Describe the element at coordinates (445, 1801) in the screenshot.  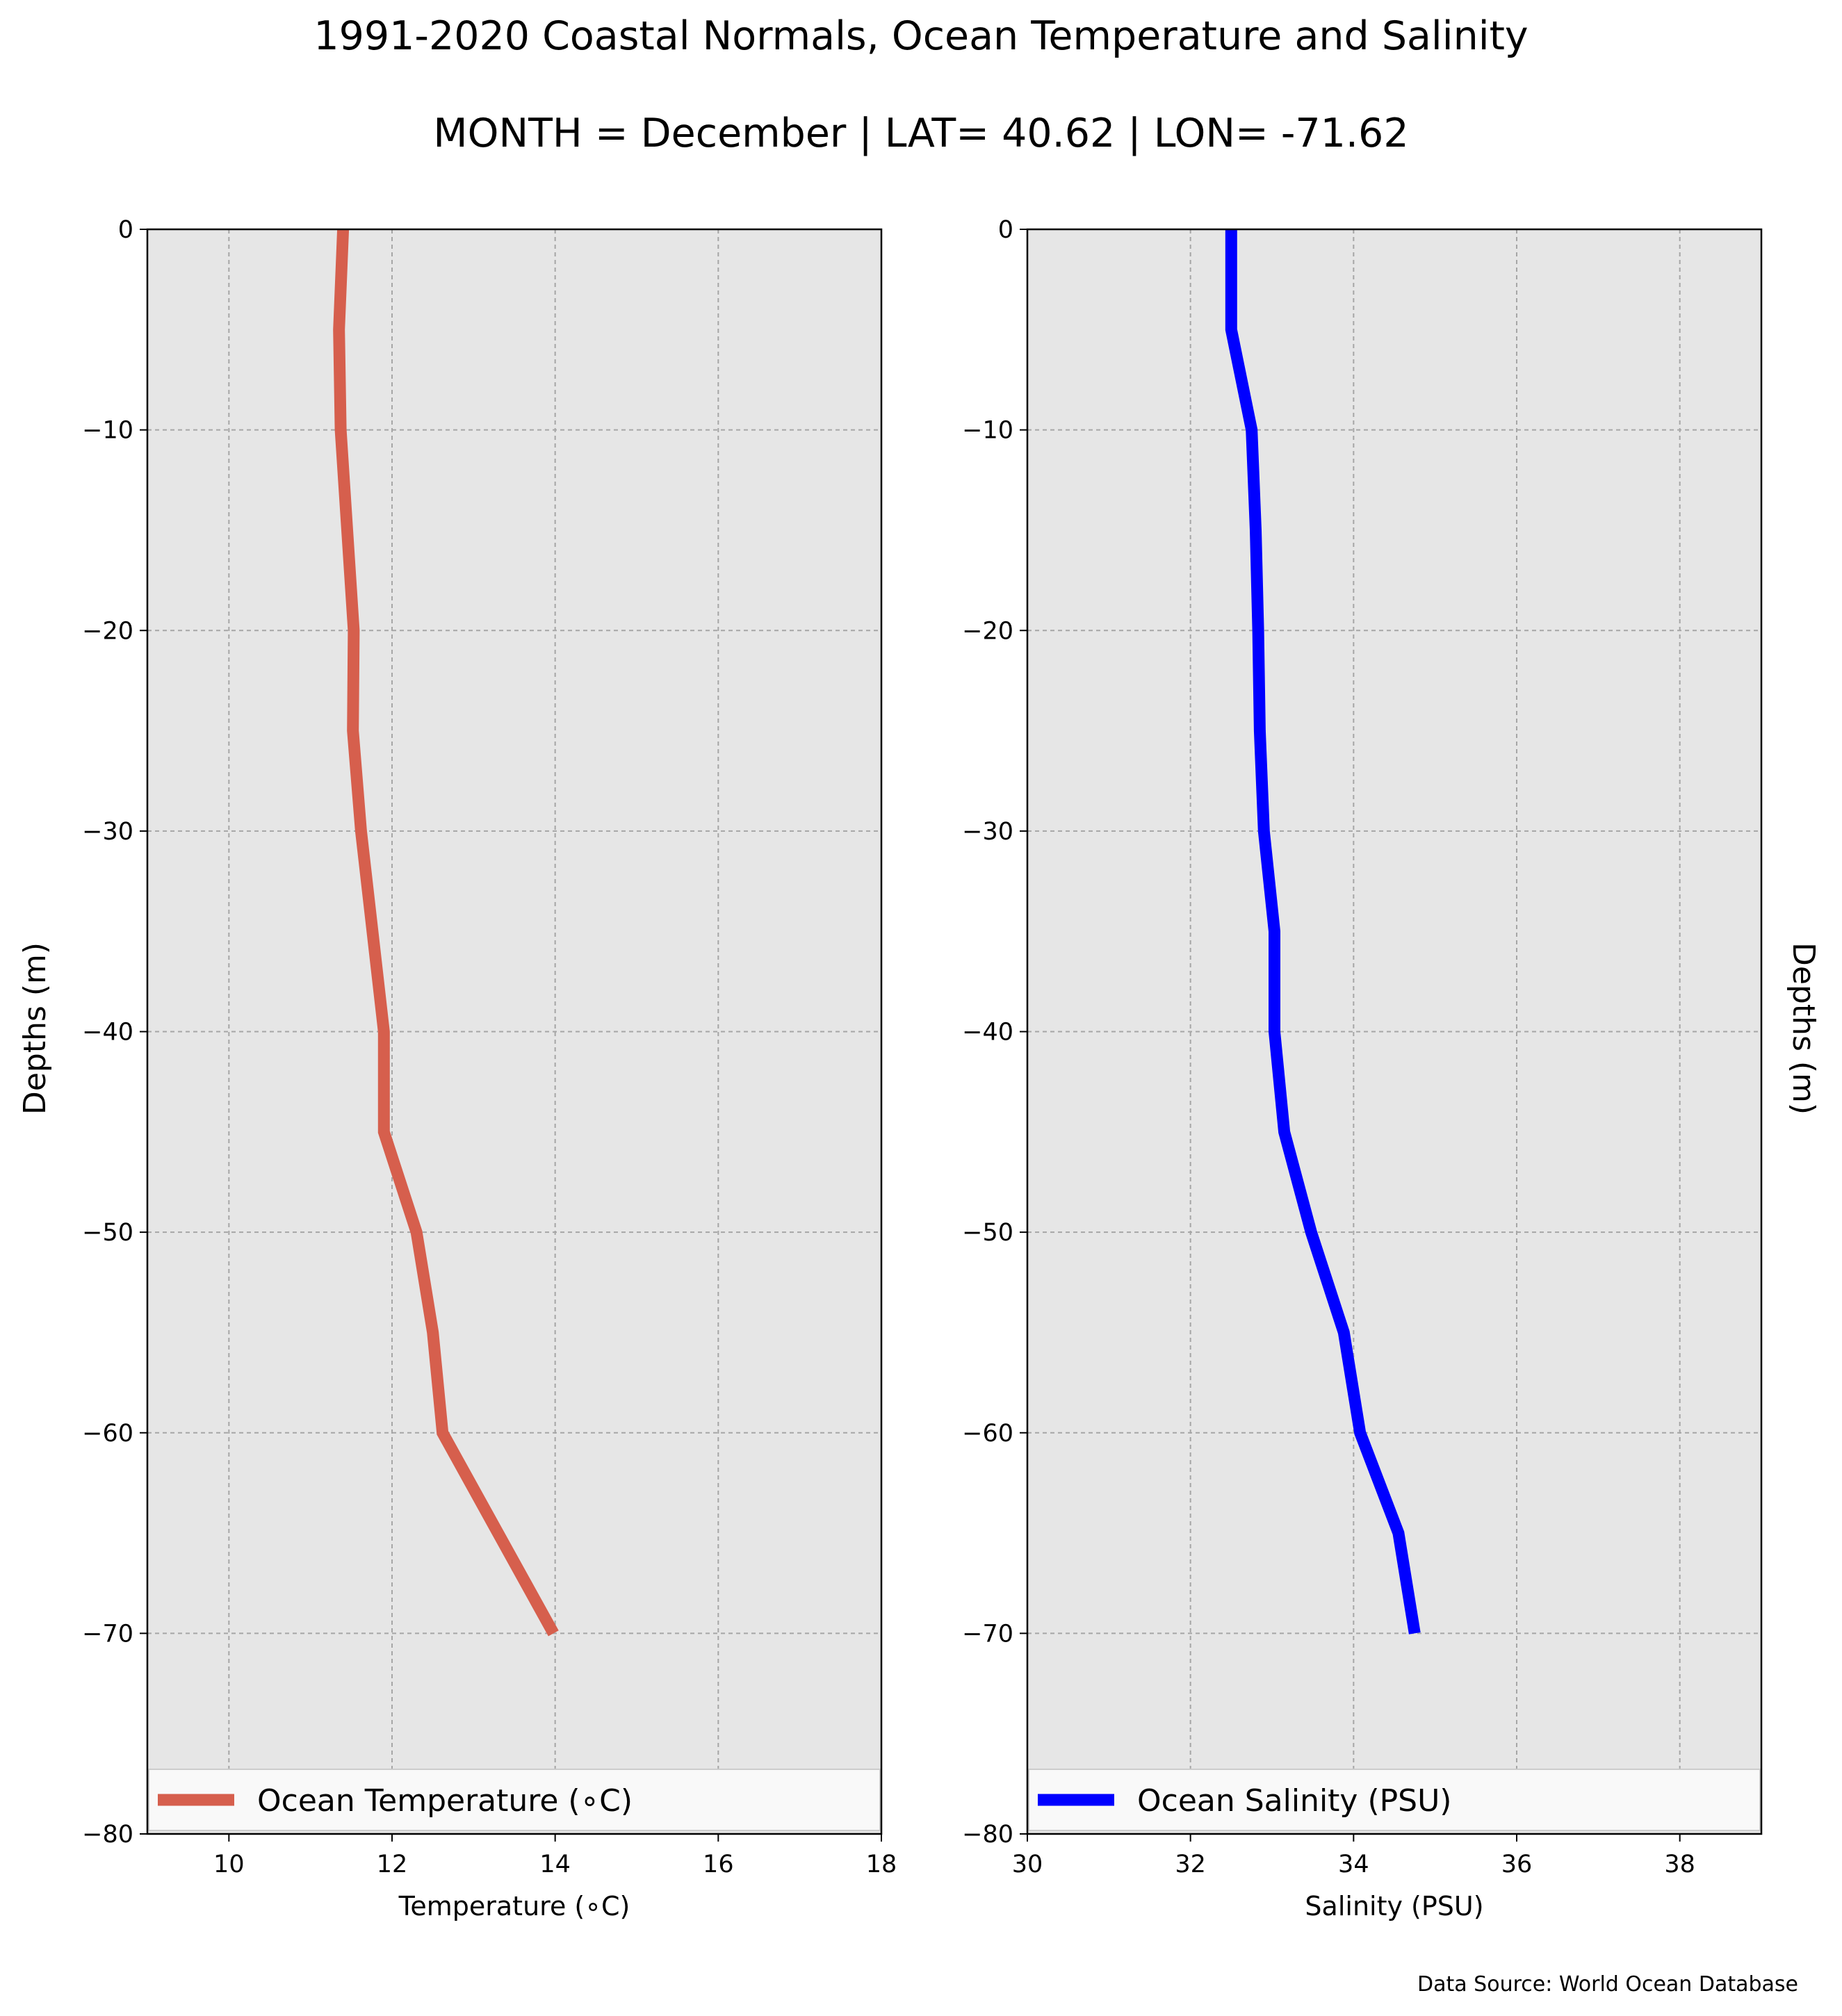
I see `temperature-legend-label: Ocean Temperature (∘C)` at that location.